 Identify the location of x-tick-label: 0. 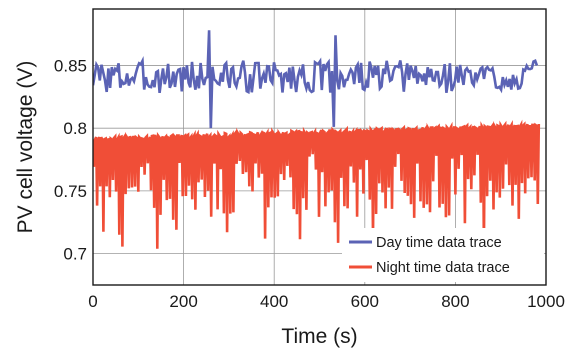
(92, 301).